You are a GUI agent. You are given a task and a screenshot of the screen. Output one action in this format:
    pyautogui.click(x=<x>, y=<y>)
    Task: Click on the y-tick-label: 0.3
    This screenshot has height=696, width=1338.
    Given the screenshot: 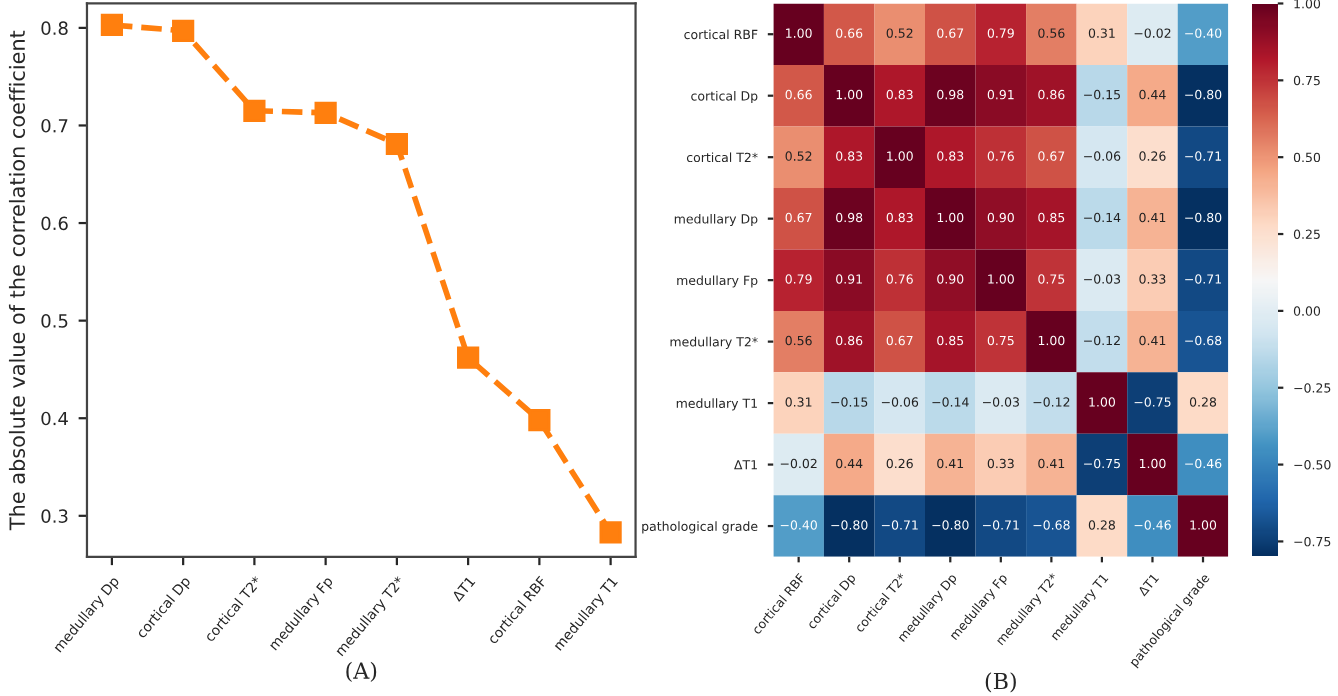 What is the action you would take?
    pyautogui.click(x=54, y=516)
    